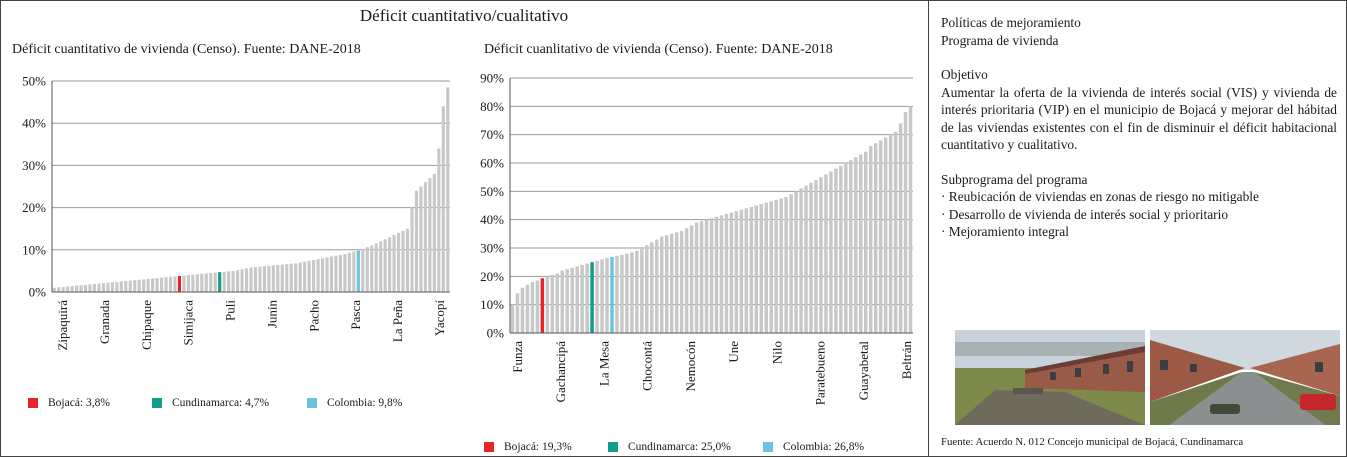 Image resolution: width=1347 pixels, height=457 pixels. Describe the element at coordinates (1014, 179) in the screenshot. I see `subprogram-label: Subprograma del programa` at that location.